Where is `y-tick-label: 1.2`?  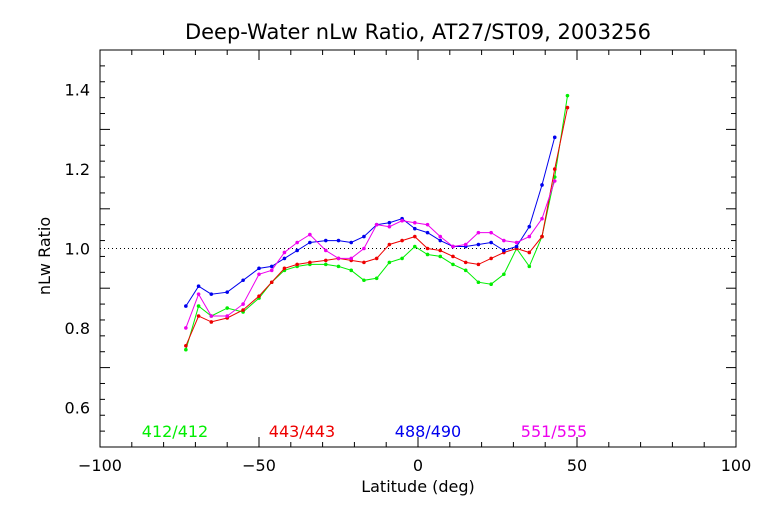
y-tick-label: 1.2 is located at coordinates (77, 169).